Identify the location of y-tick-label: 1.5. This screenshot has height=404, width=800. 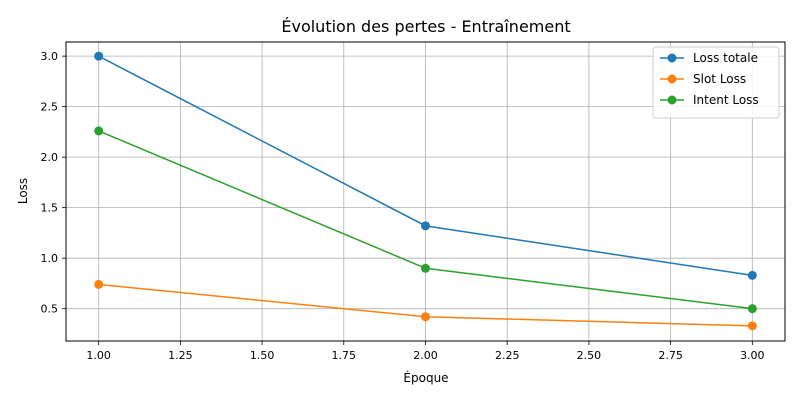
(50, 208).